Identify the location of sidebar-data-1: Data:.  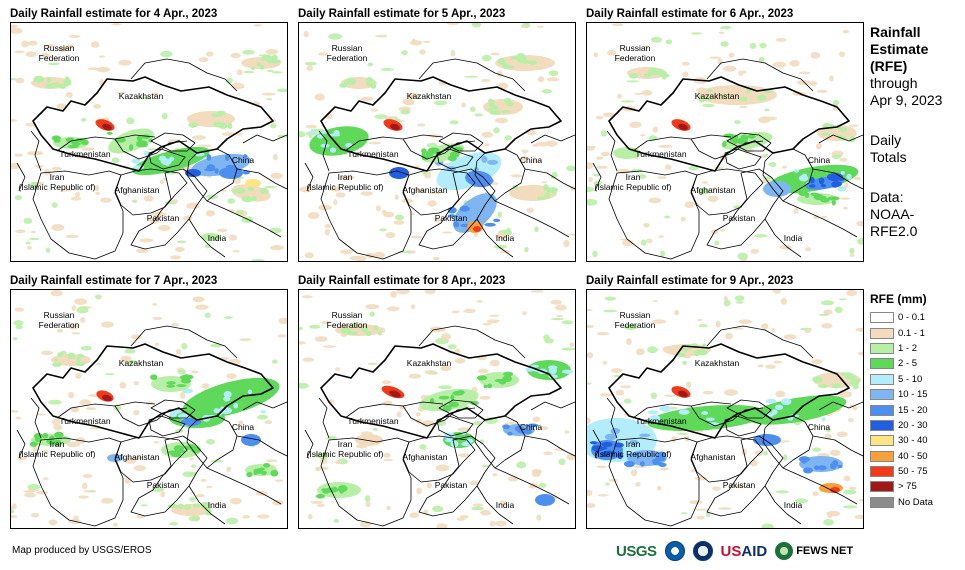
(887, 197).